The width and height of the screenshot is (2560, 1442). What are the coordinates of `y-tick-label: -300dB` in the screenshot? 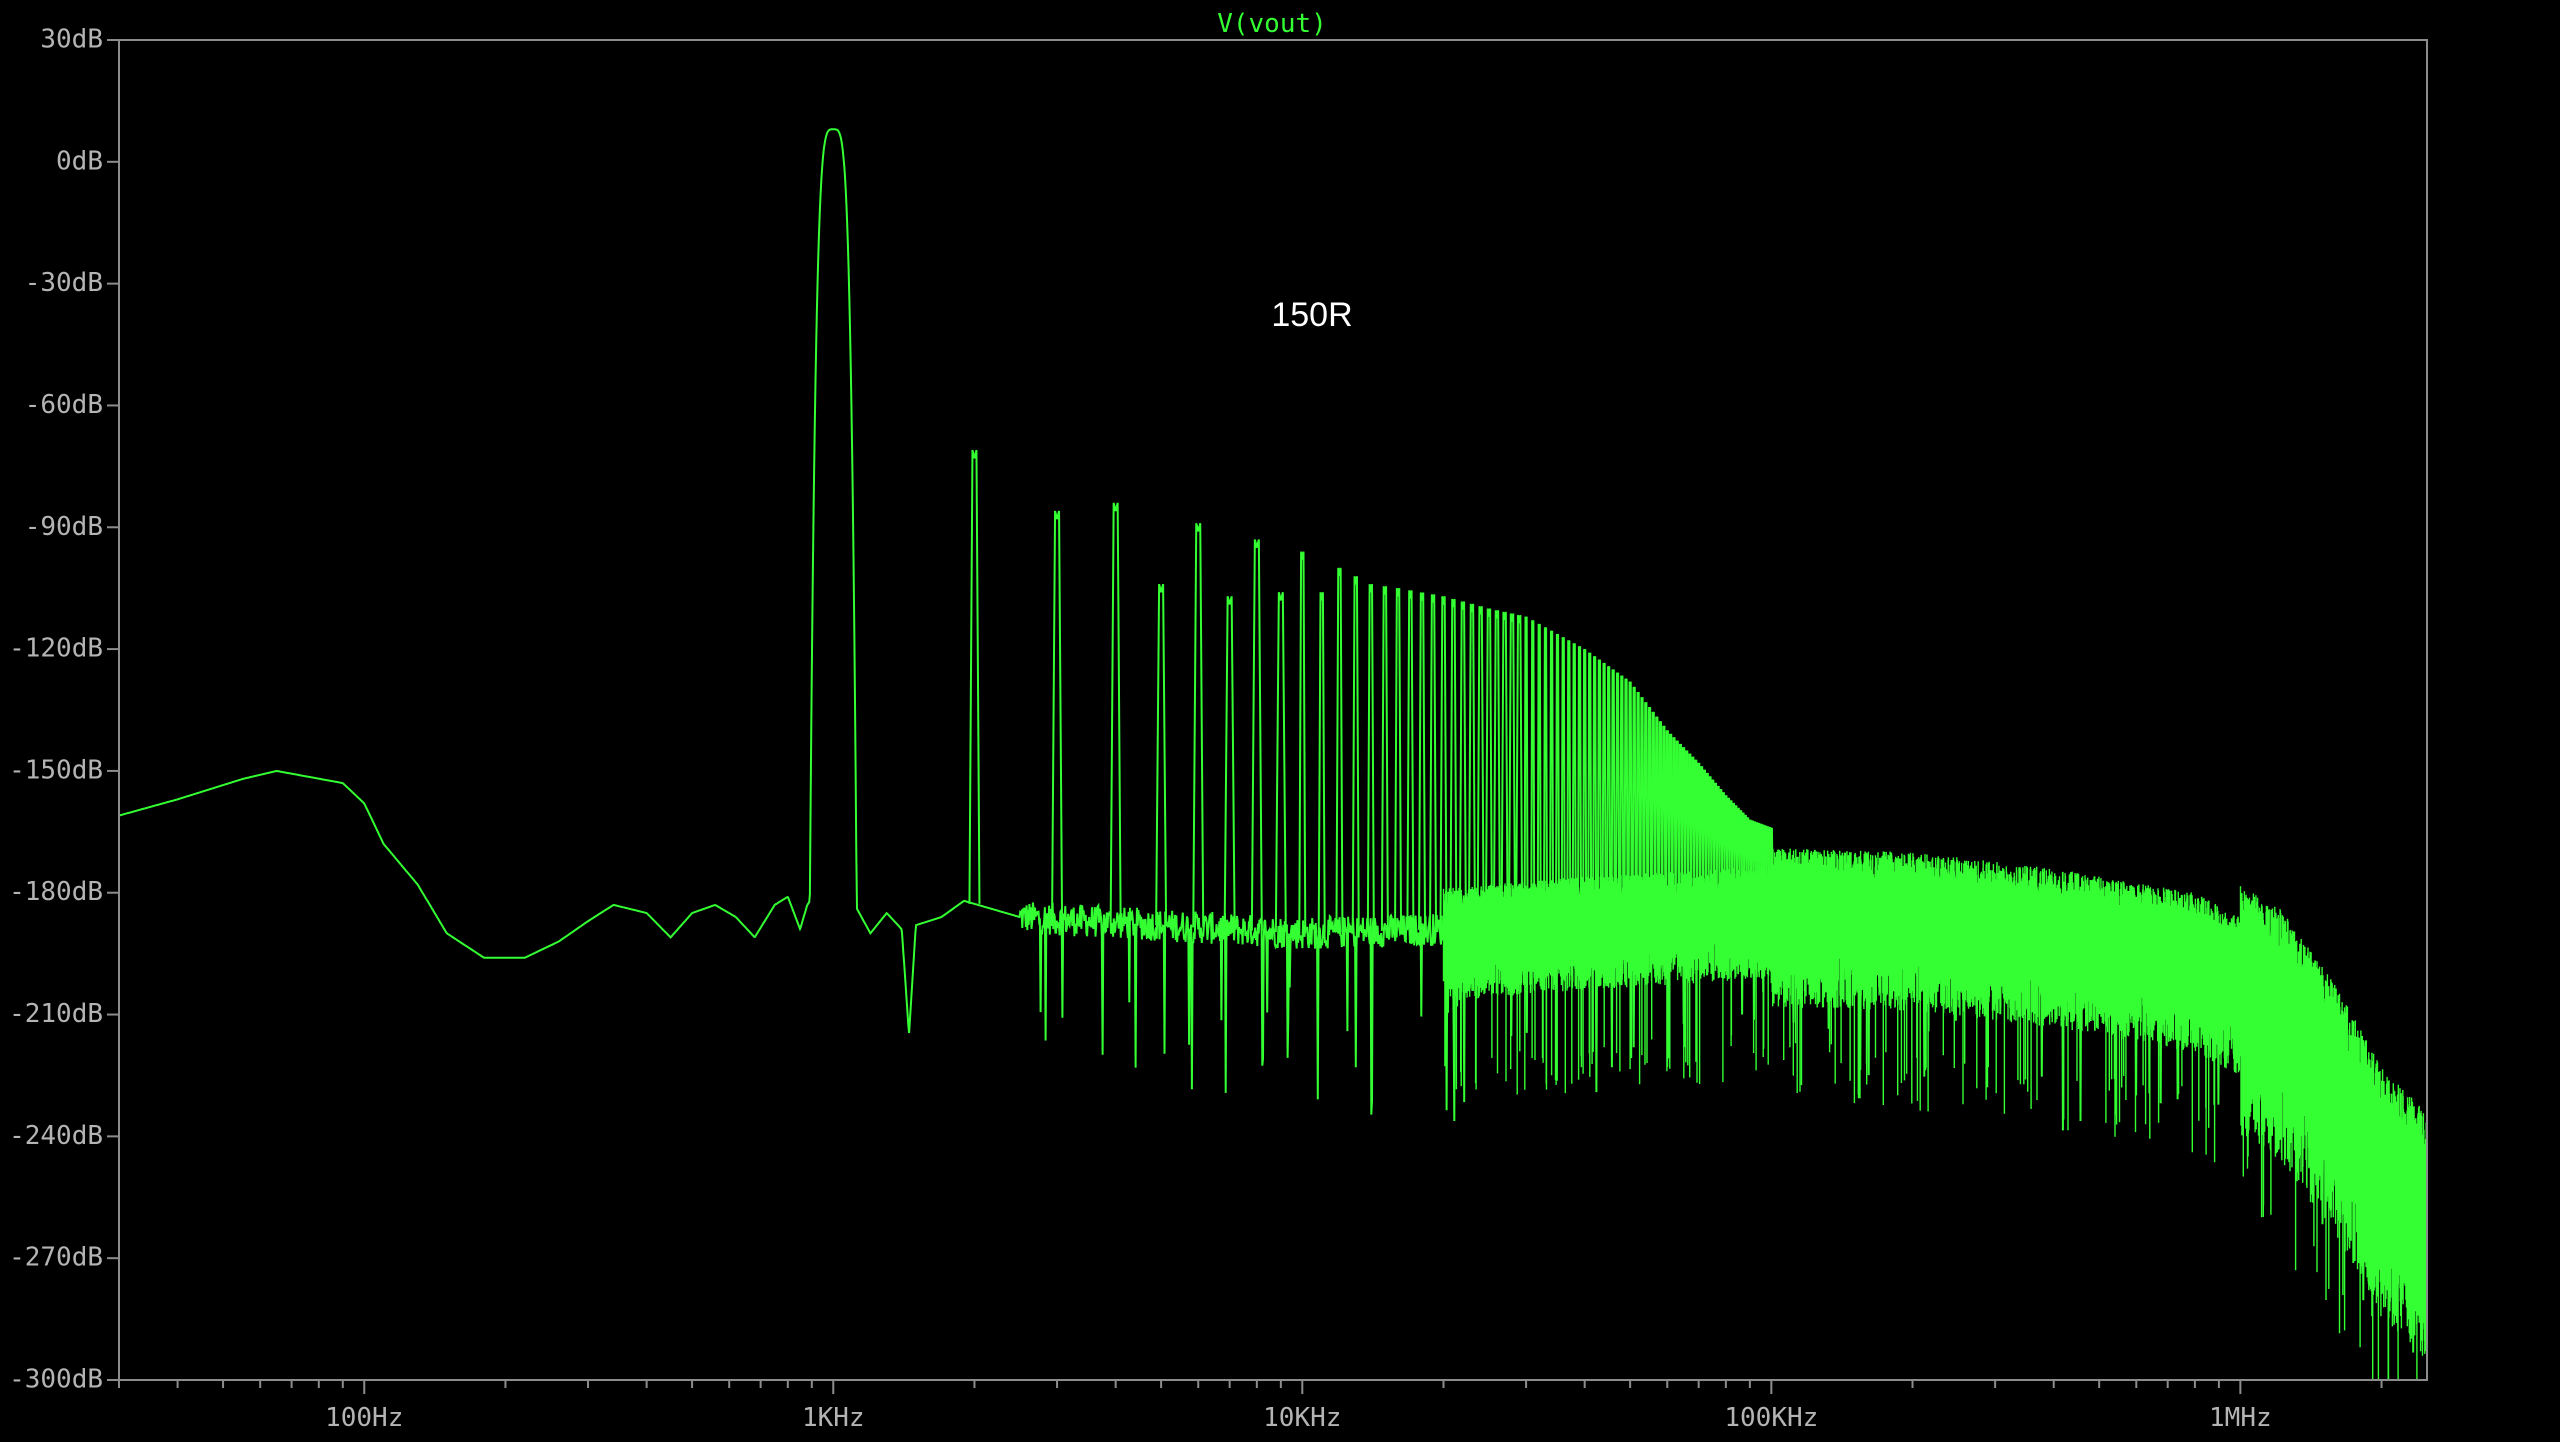 It's located at (56, 1380).